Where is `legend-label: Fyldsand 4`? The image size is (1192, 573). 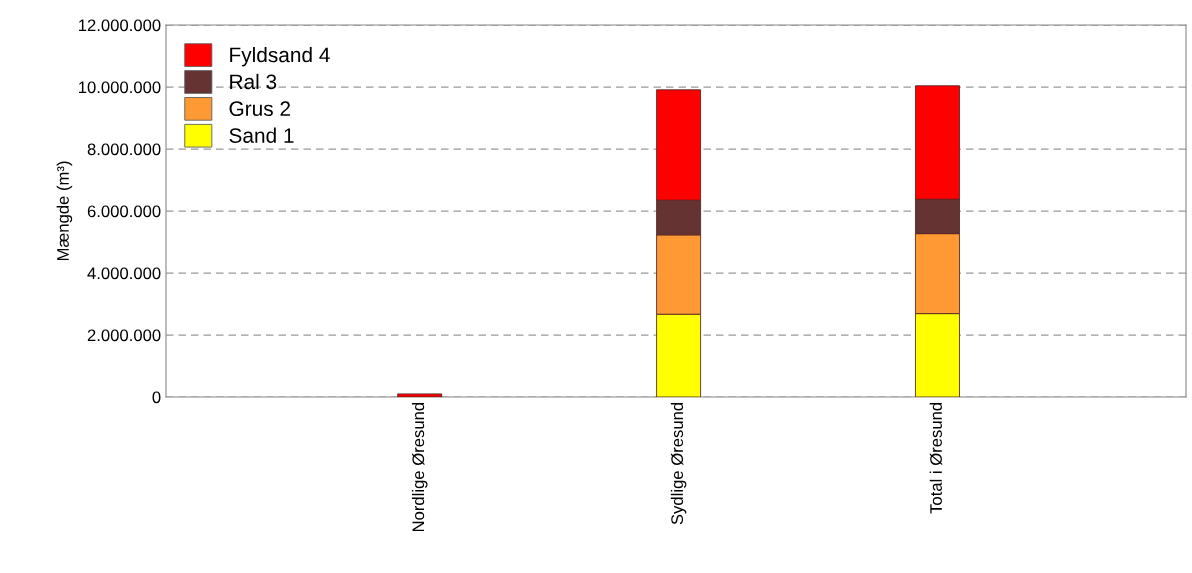 legend-label: Fyldsand 4 is located at coordinates (280, 56).